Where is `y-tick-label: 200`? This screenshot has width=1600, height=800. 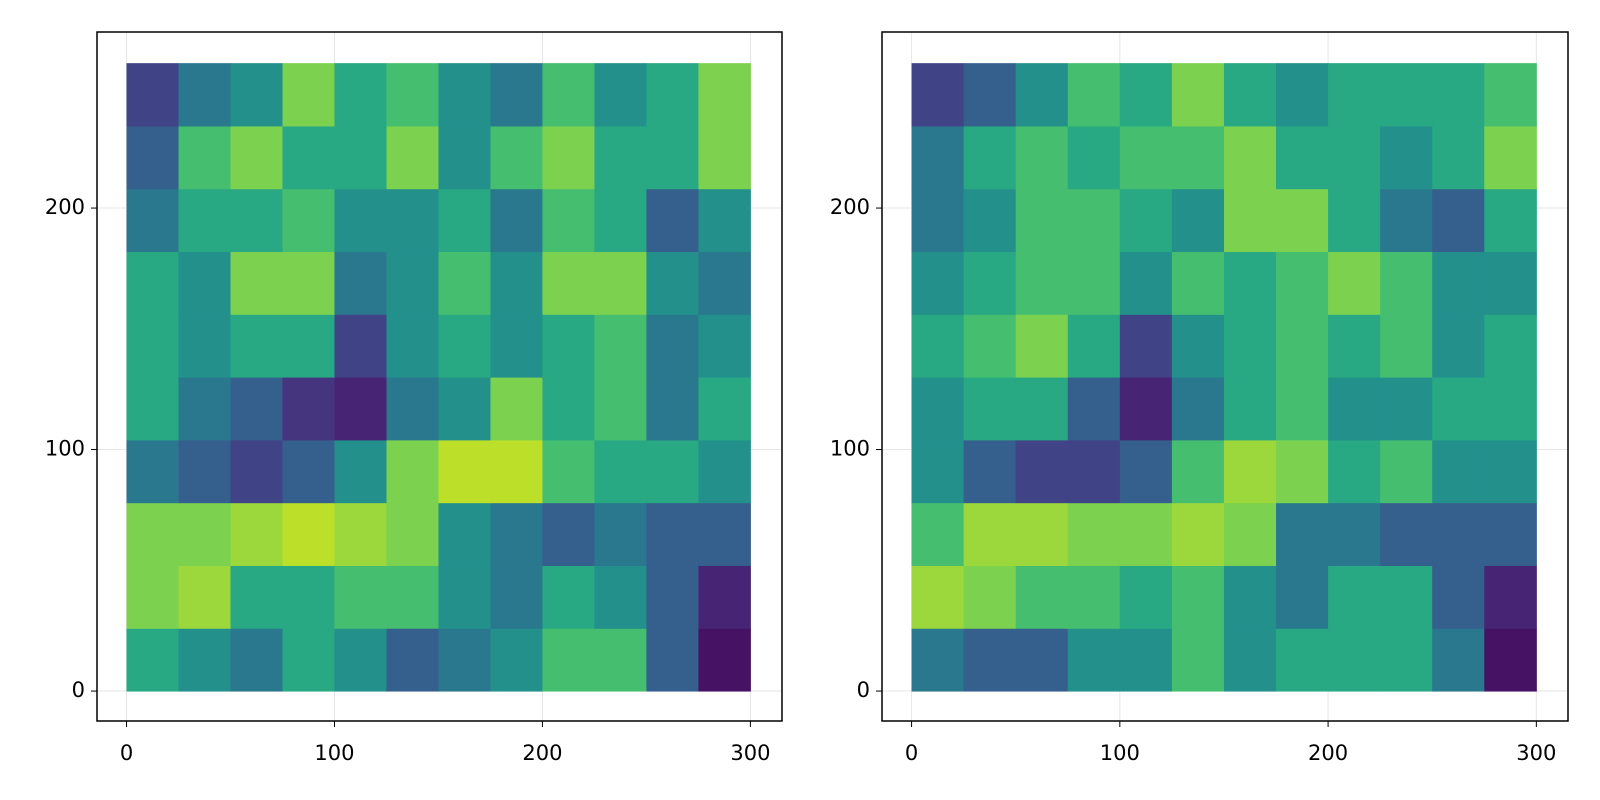 y-tick-label: 200 is located at coordinates (850, 207).